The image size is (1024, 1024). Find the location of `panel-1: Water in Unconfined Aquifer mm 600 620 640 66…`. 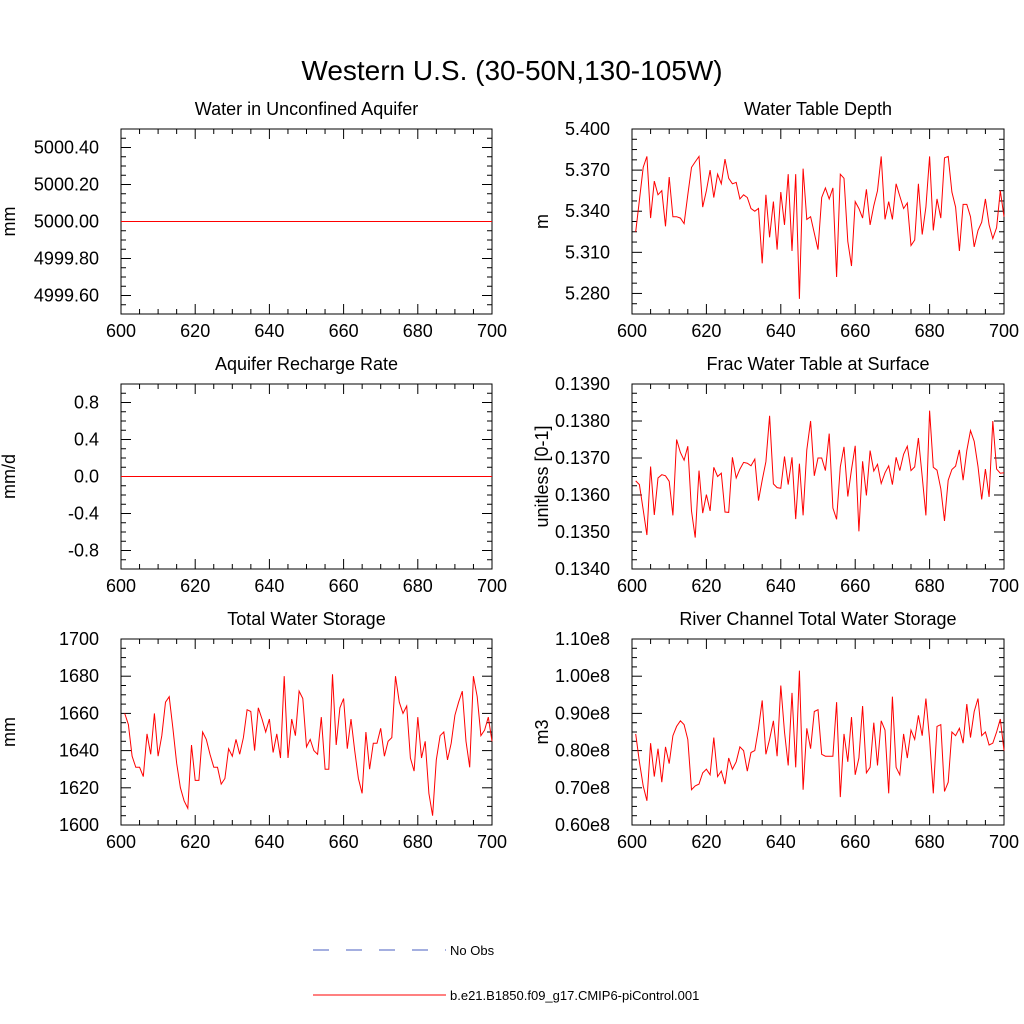

panel-1: Water in Unconfined Aquifer mm 600 620 640 66… is located at coordinates (253, 220).